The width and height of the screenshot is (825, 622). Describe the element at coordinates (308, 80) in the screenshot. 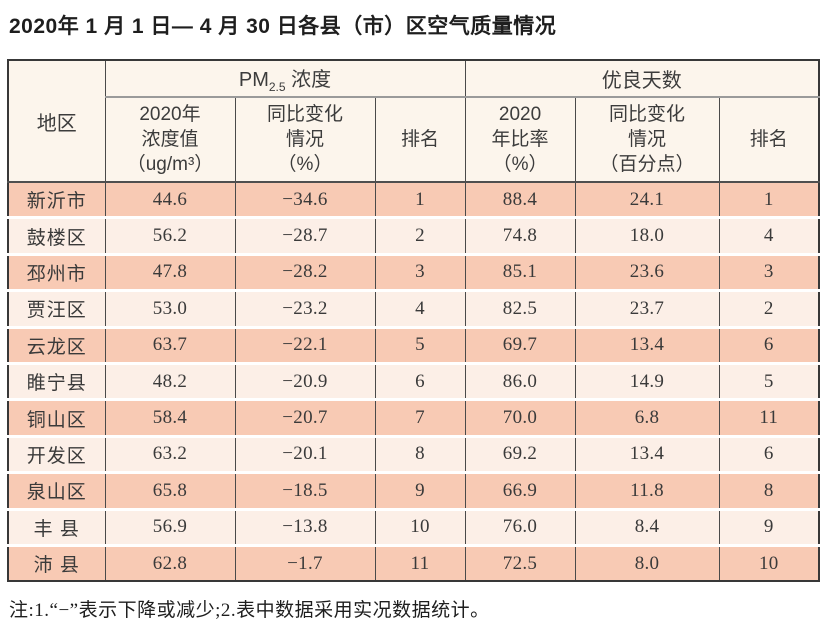

I see `pm25-label-suffix: 浓度` at that location.